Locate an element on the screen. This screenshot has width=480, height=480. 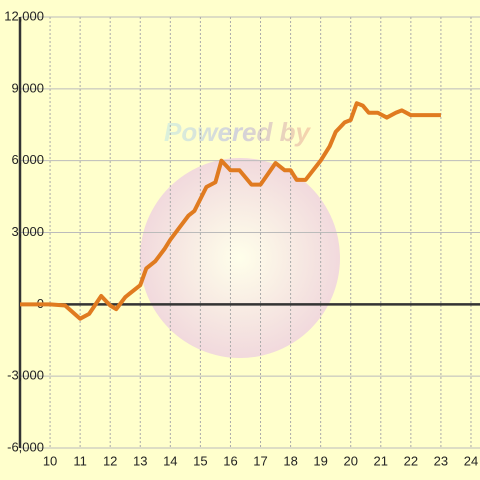
x-tick-label: 24 is located at coordinates (471, 460).